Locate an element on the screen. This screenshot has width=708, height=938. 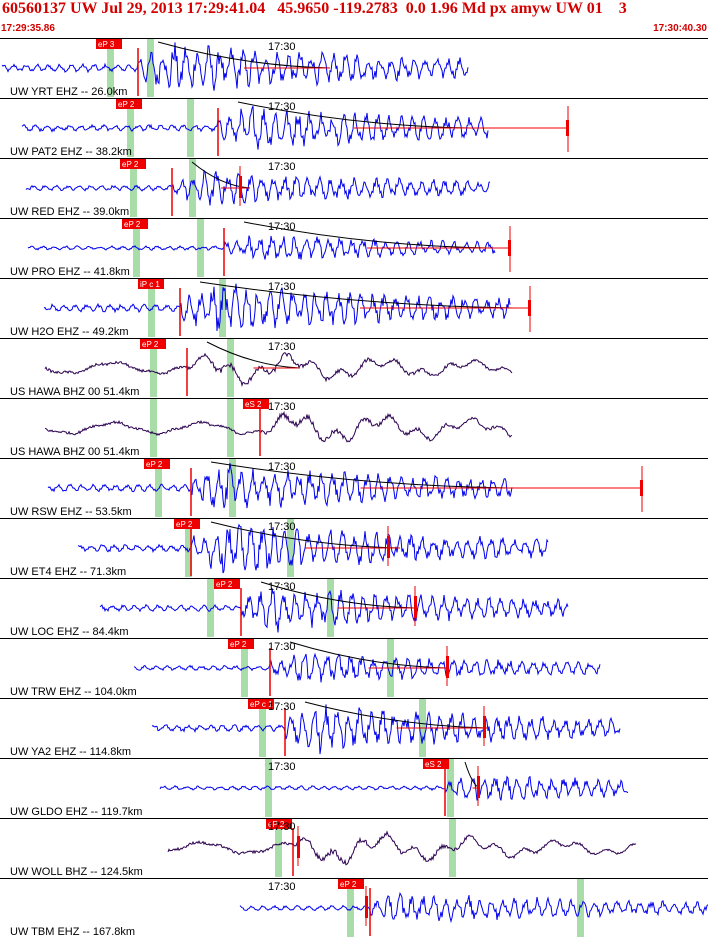
trace-row: eP 2 17:30 UW PRO EHZ -- 41.8km is located at coordinates (354, 248).